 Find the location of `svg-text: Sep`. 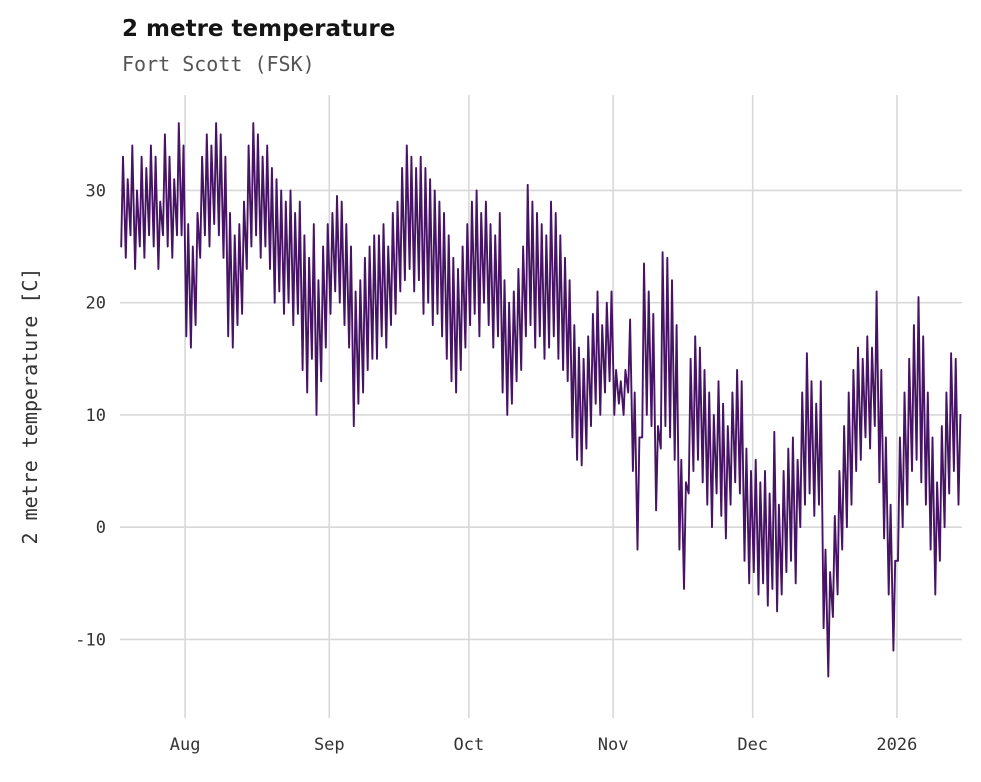

svg-text: Sep is located at coordinates (329, 745).